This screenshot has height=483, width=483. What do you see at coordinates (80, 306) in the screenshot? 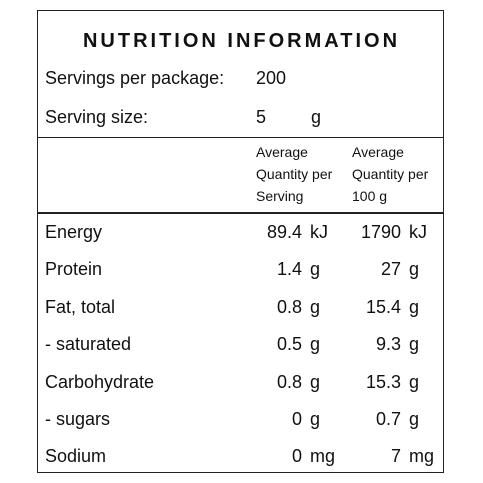
I see `nutrient-name: Fat, total` at bounding box center [80, 306].